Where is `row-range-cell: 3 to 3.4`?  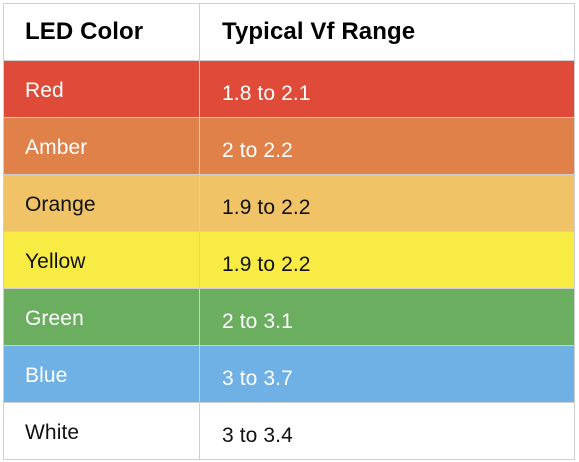
row-range-cell: 3 to 3.4 is located at coordinates (387, 431).